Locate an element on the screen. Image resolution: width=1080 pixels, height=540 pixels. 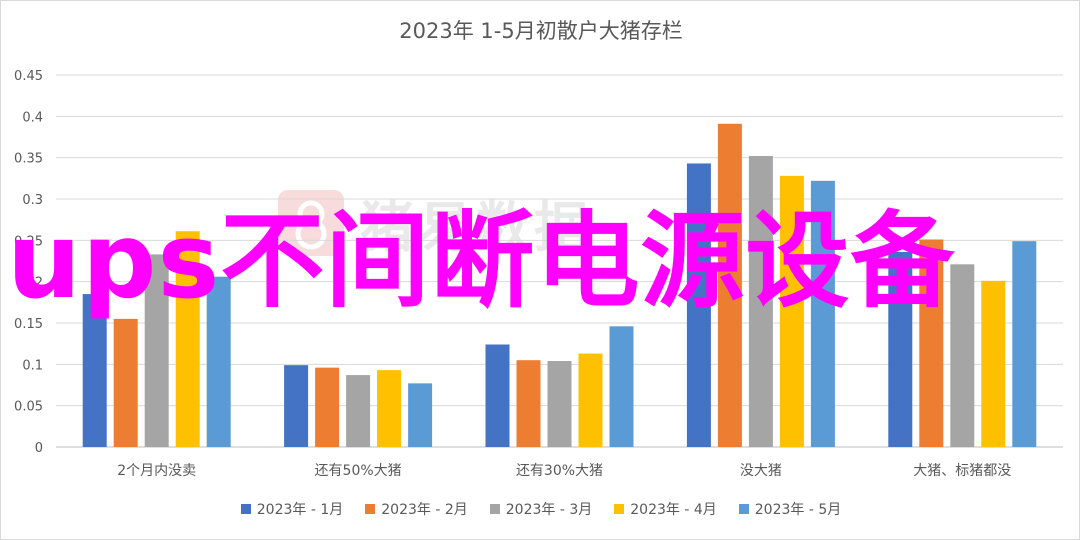
y-tick-label: 0 is located at coordinates (39, 448).